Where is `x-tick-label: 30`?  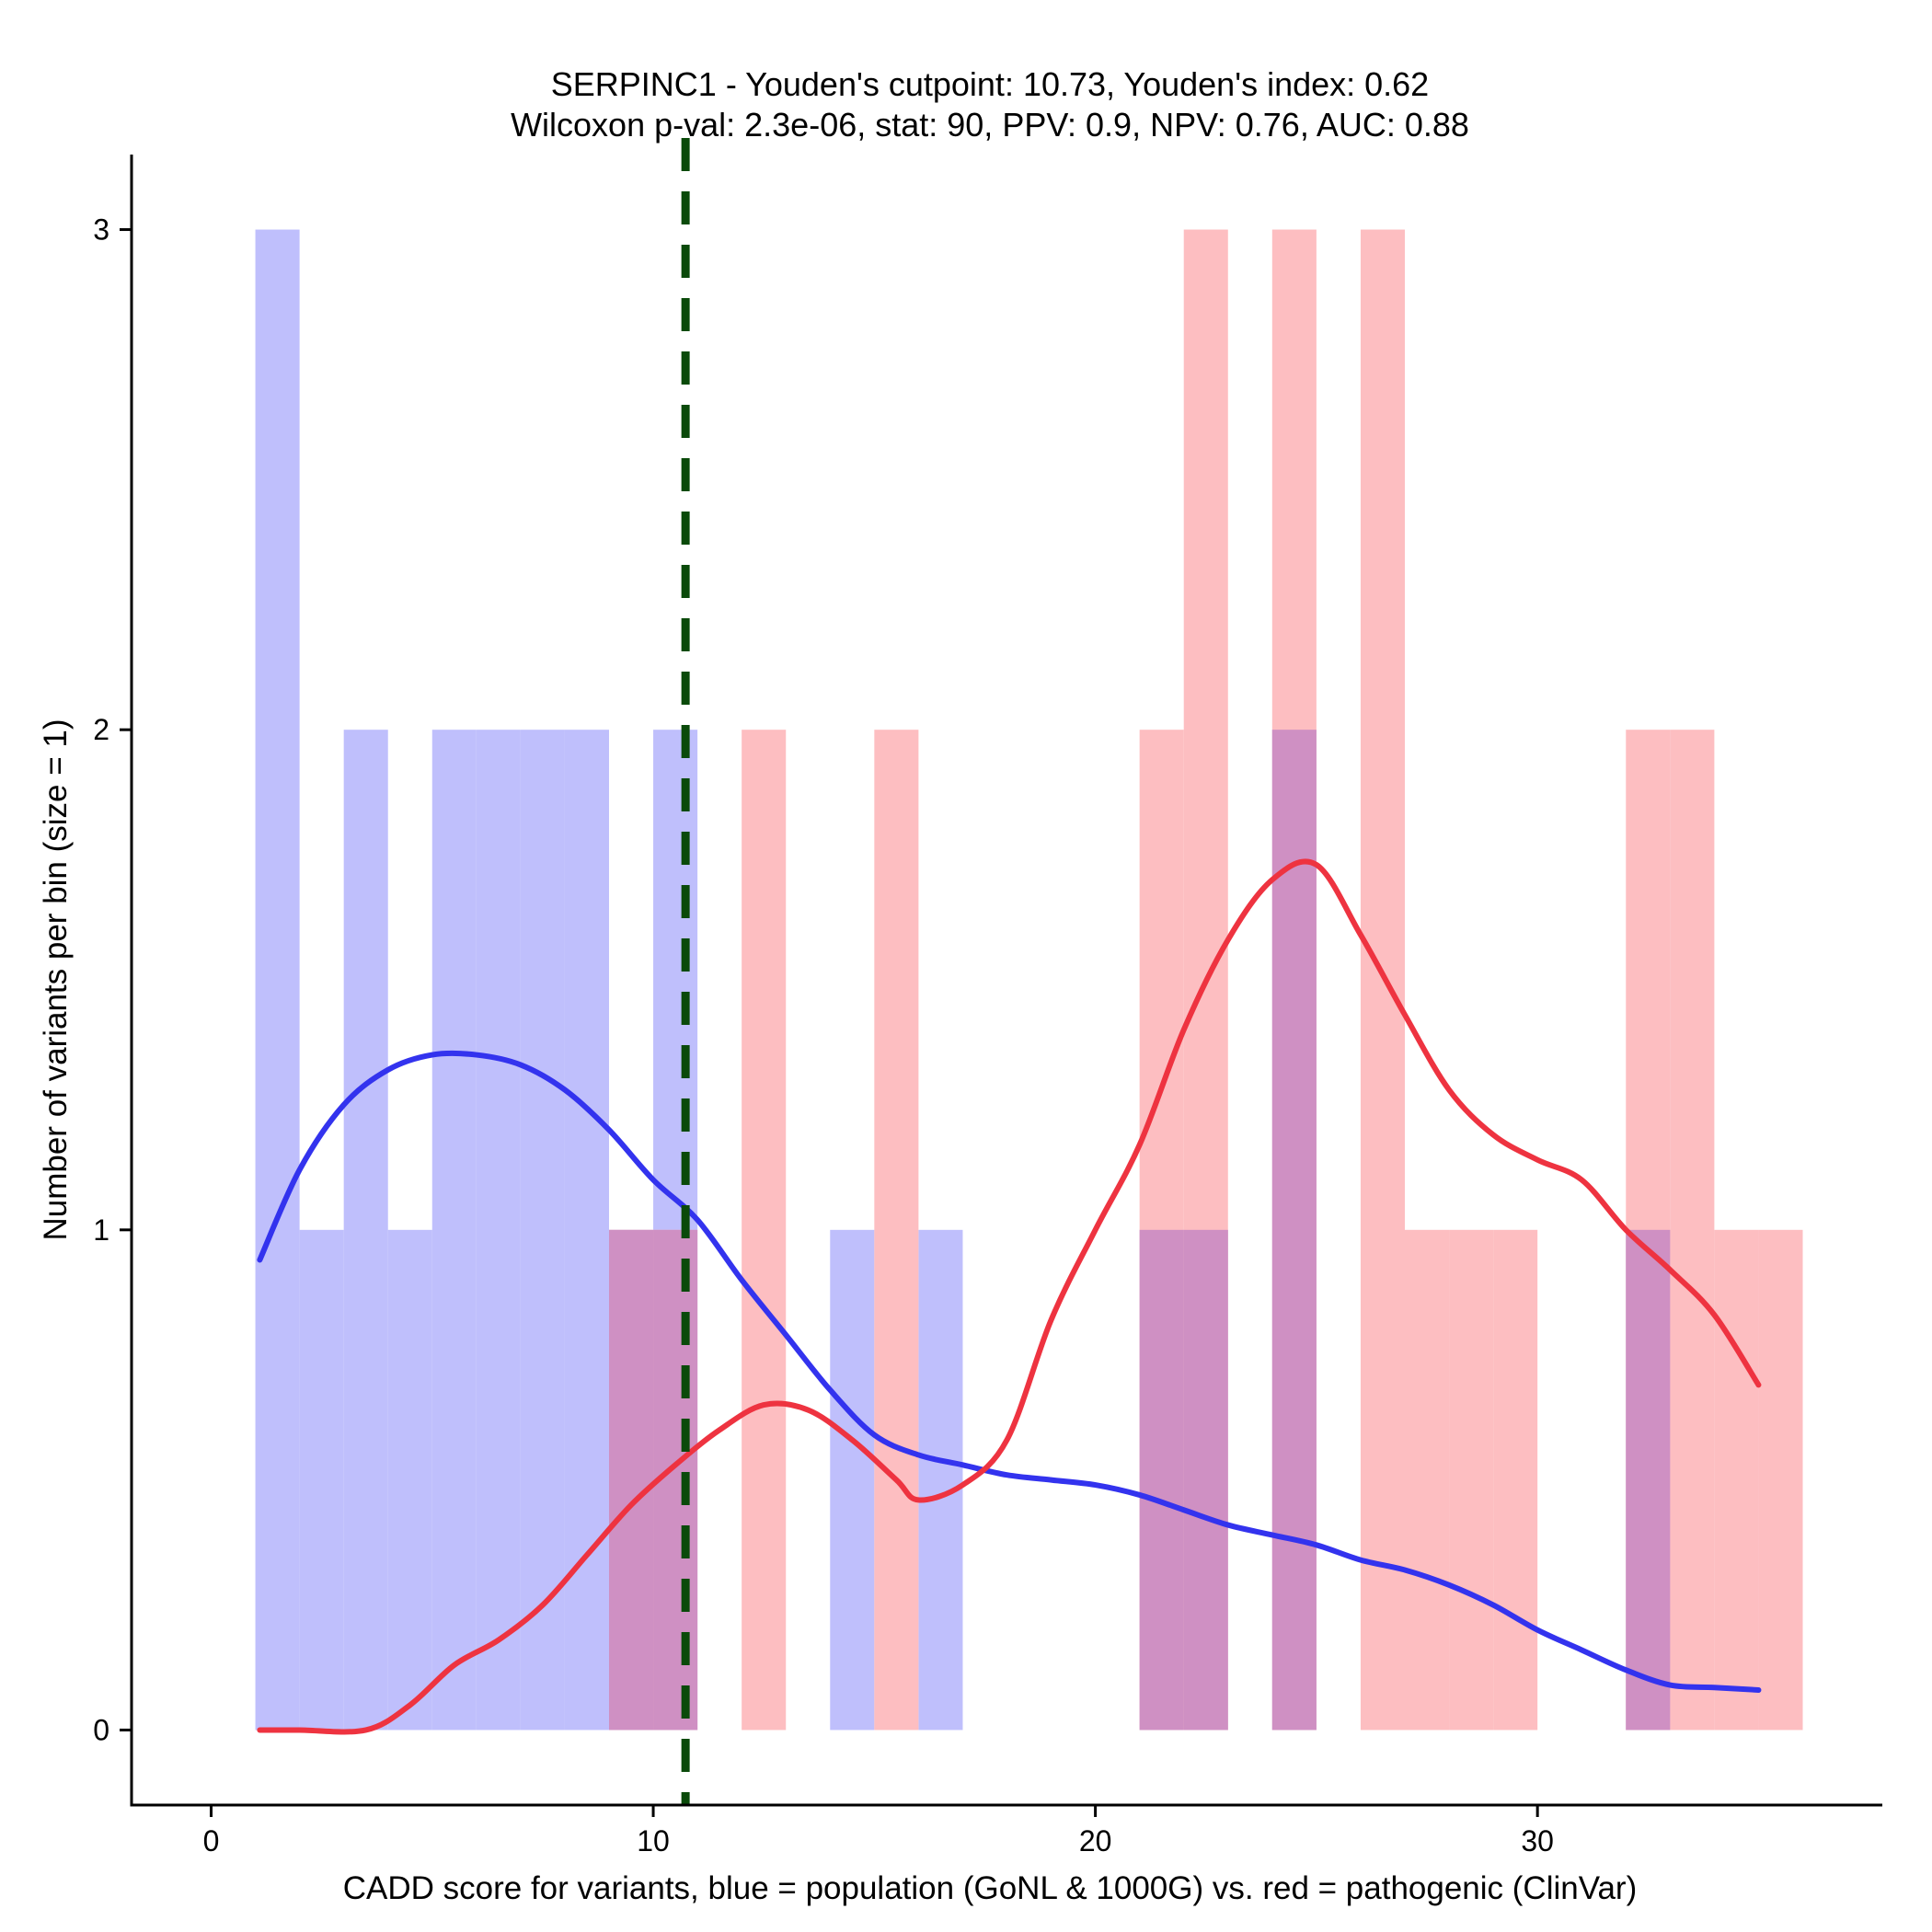
x-tick-label: 30 is located at coordinates (1537, 1840).